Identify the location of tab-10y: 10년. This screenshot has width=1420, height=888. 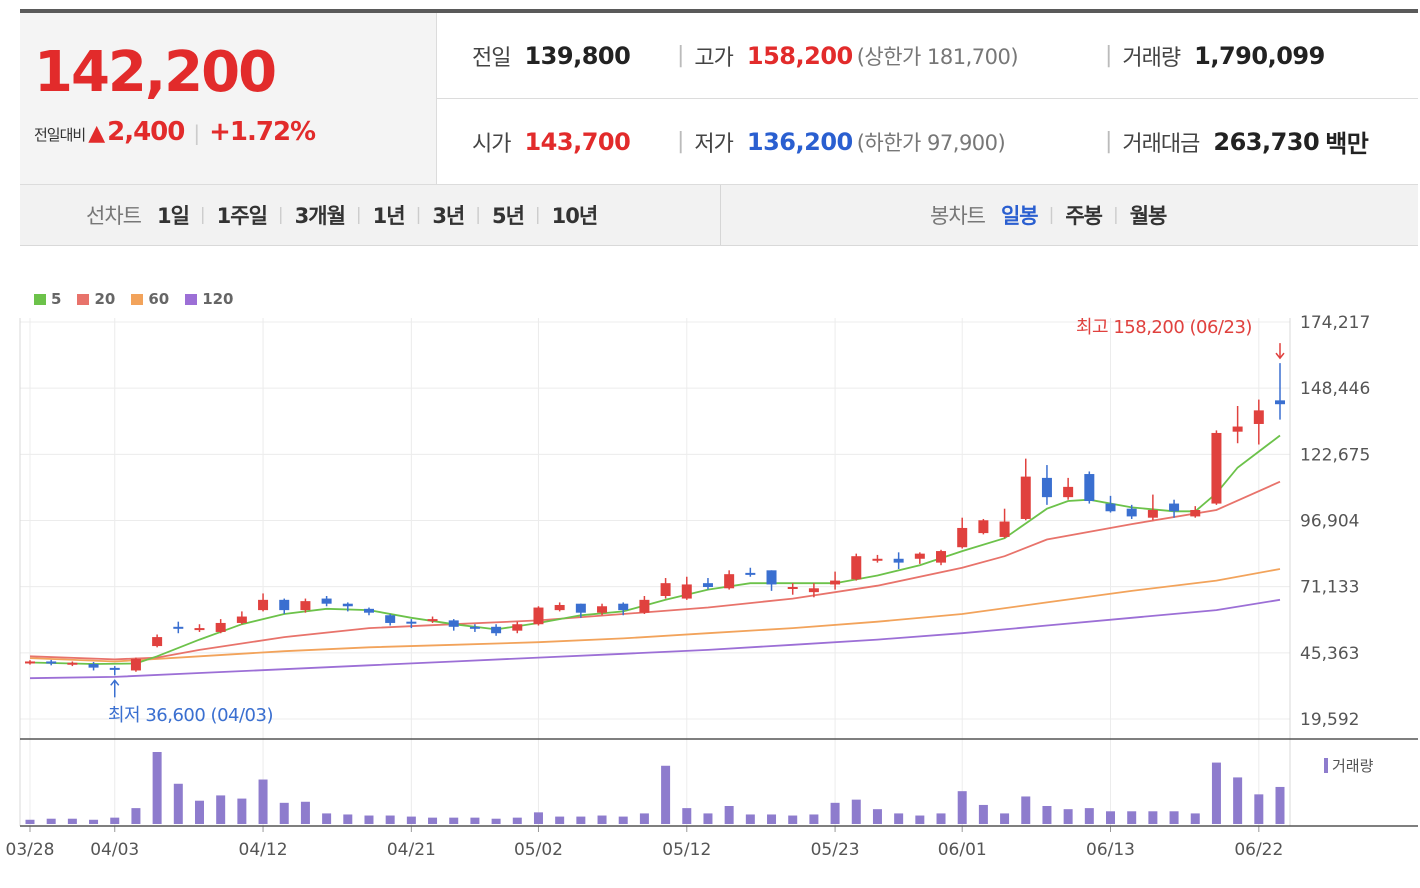
(575, 216).